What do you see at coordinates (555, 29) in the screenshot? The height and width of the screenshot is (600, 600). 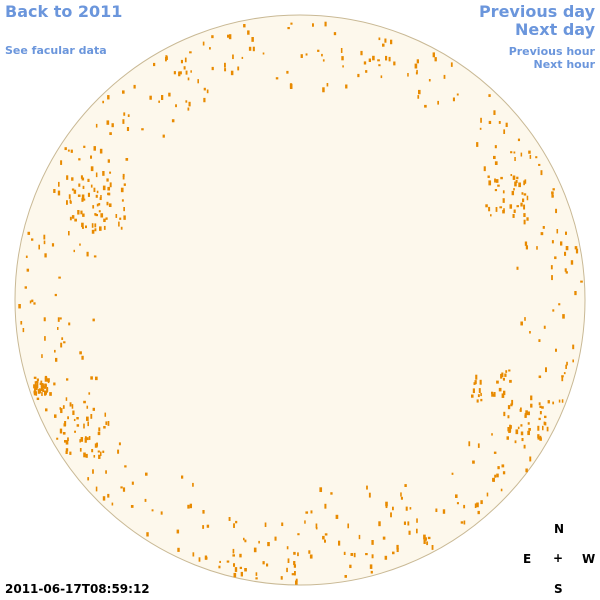 I see `next-day-link: Next day` at bounding box center [555, 29].